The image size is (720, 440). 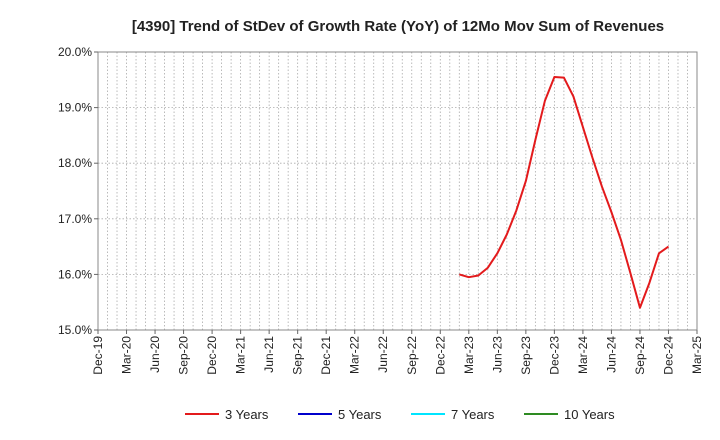 What do you see at coordinates (383, 354) in the screenshot?
I see `x-tick-label: Jun-22` at bounding box center [383, 354].